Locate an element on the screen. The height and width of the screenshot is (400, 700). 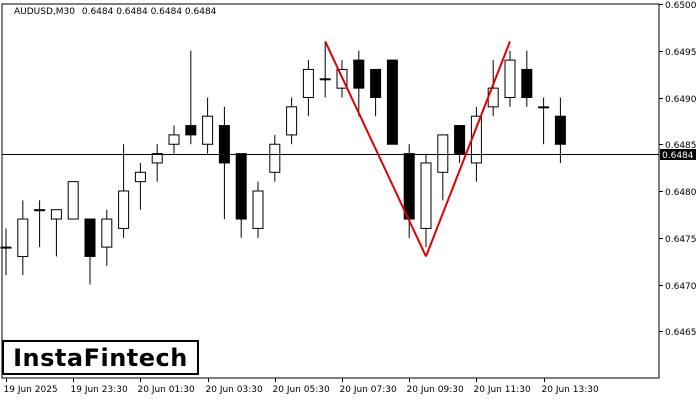
x-tick-label: 20 Jun 09:30 is located at coordinates (435, 390).